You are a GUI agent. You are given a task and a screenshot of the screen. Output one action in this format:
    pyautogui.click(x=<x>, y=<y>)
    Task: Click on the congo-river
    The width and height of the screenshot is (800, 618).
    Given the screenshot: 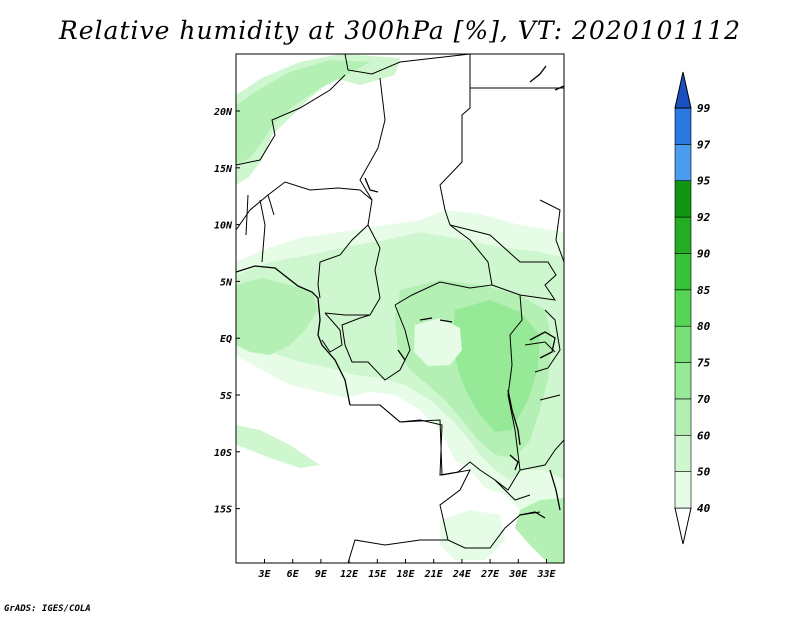 What is the action you would take?
    pyautogui.click(x=425, y=339)
    